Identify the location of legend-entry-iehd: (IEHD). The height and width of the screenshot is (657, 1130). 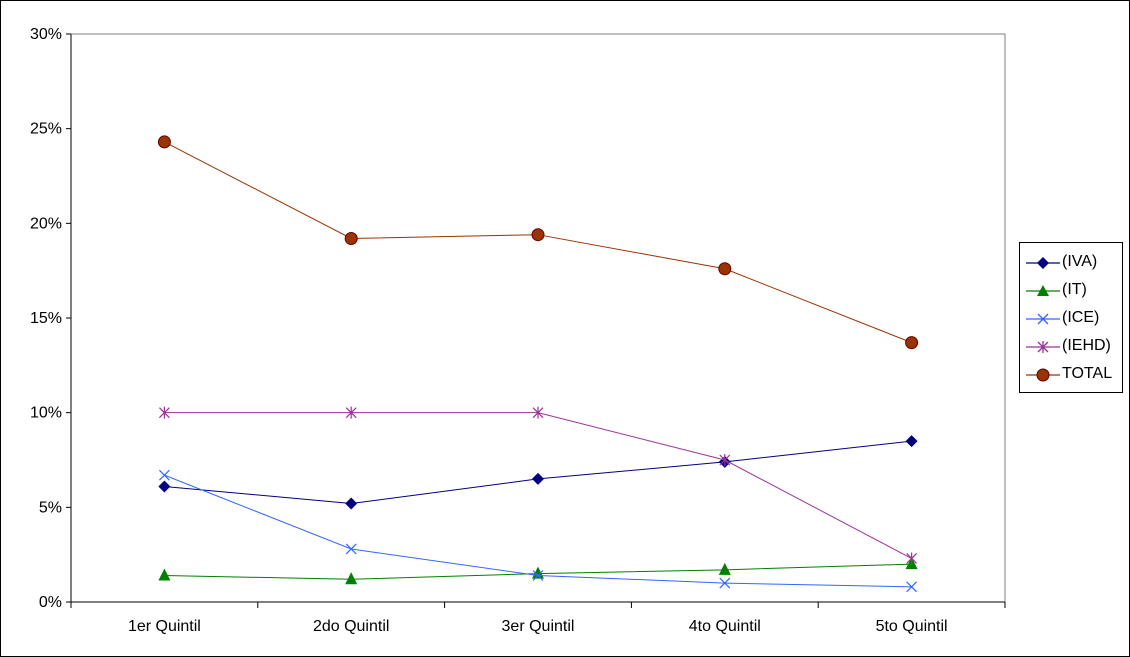
(1072, 346).